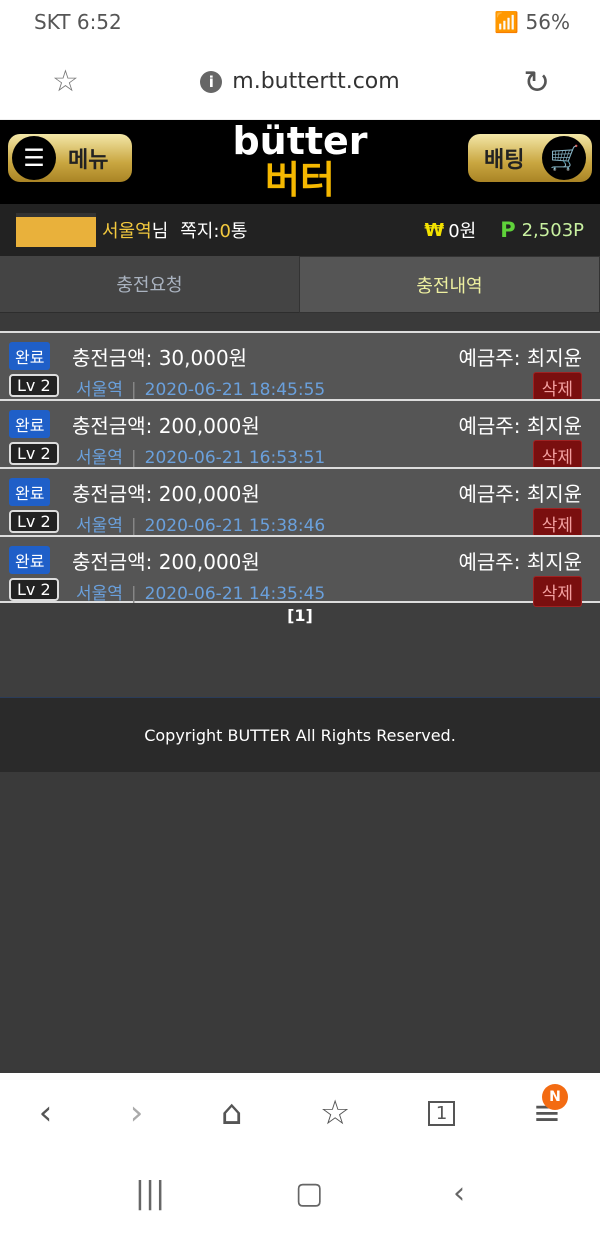 The image size is (600, 1233). Describe the element at coordinates (300, 1113) in the screenshot. I see `browser-bottom-nav: ‹ › ⌂ ☆ 1 ≡` at that location.